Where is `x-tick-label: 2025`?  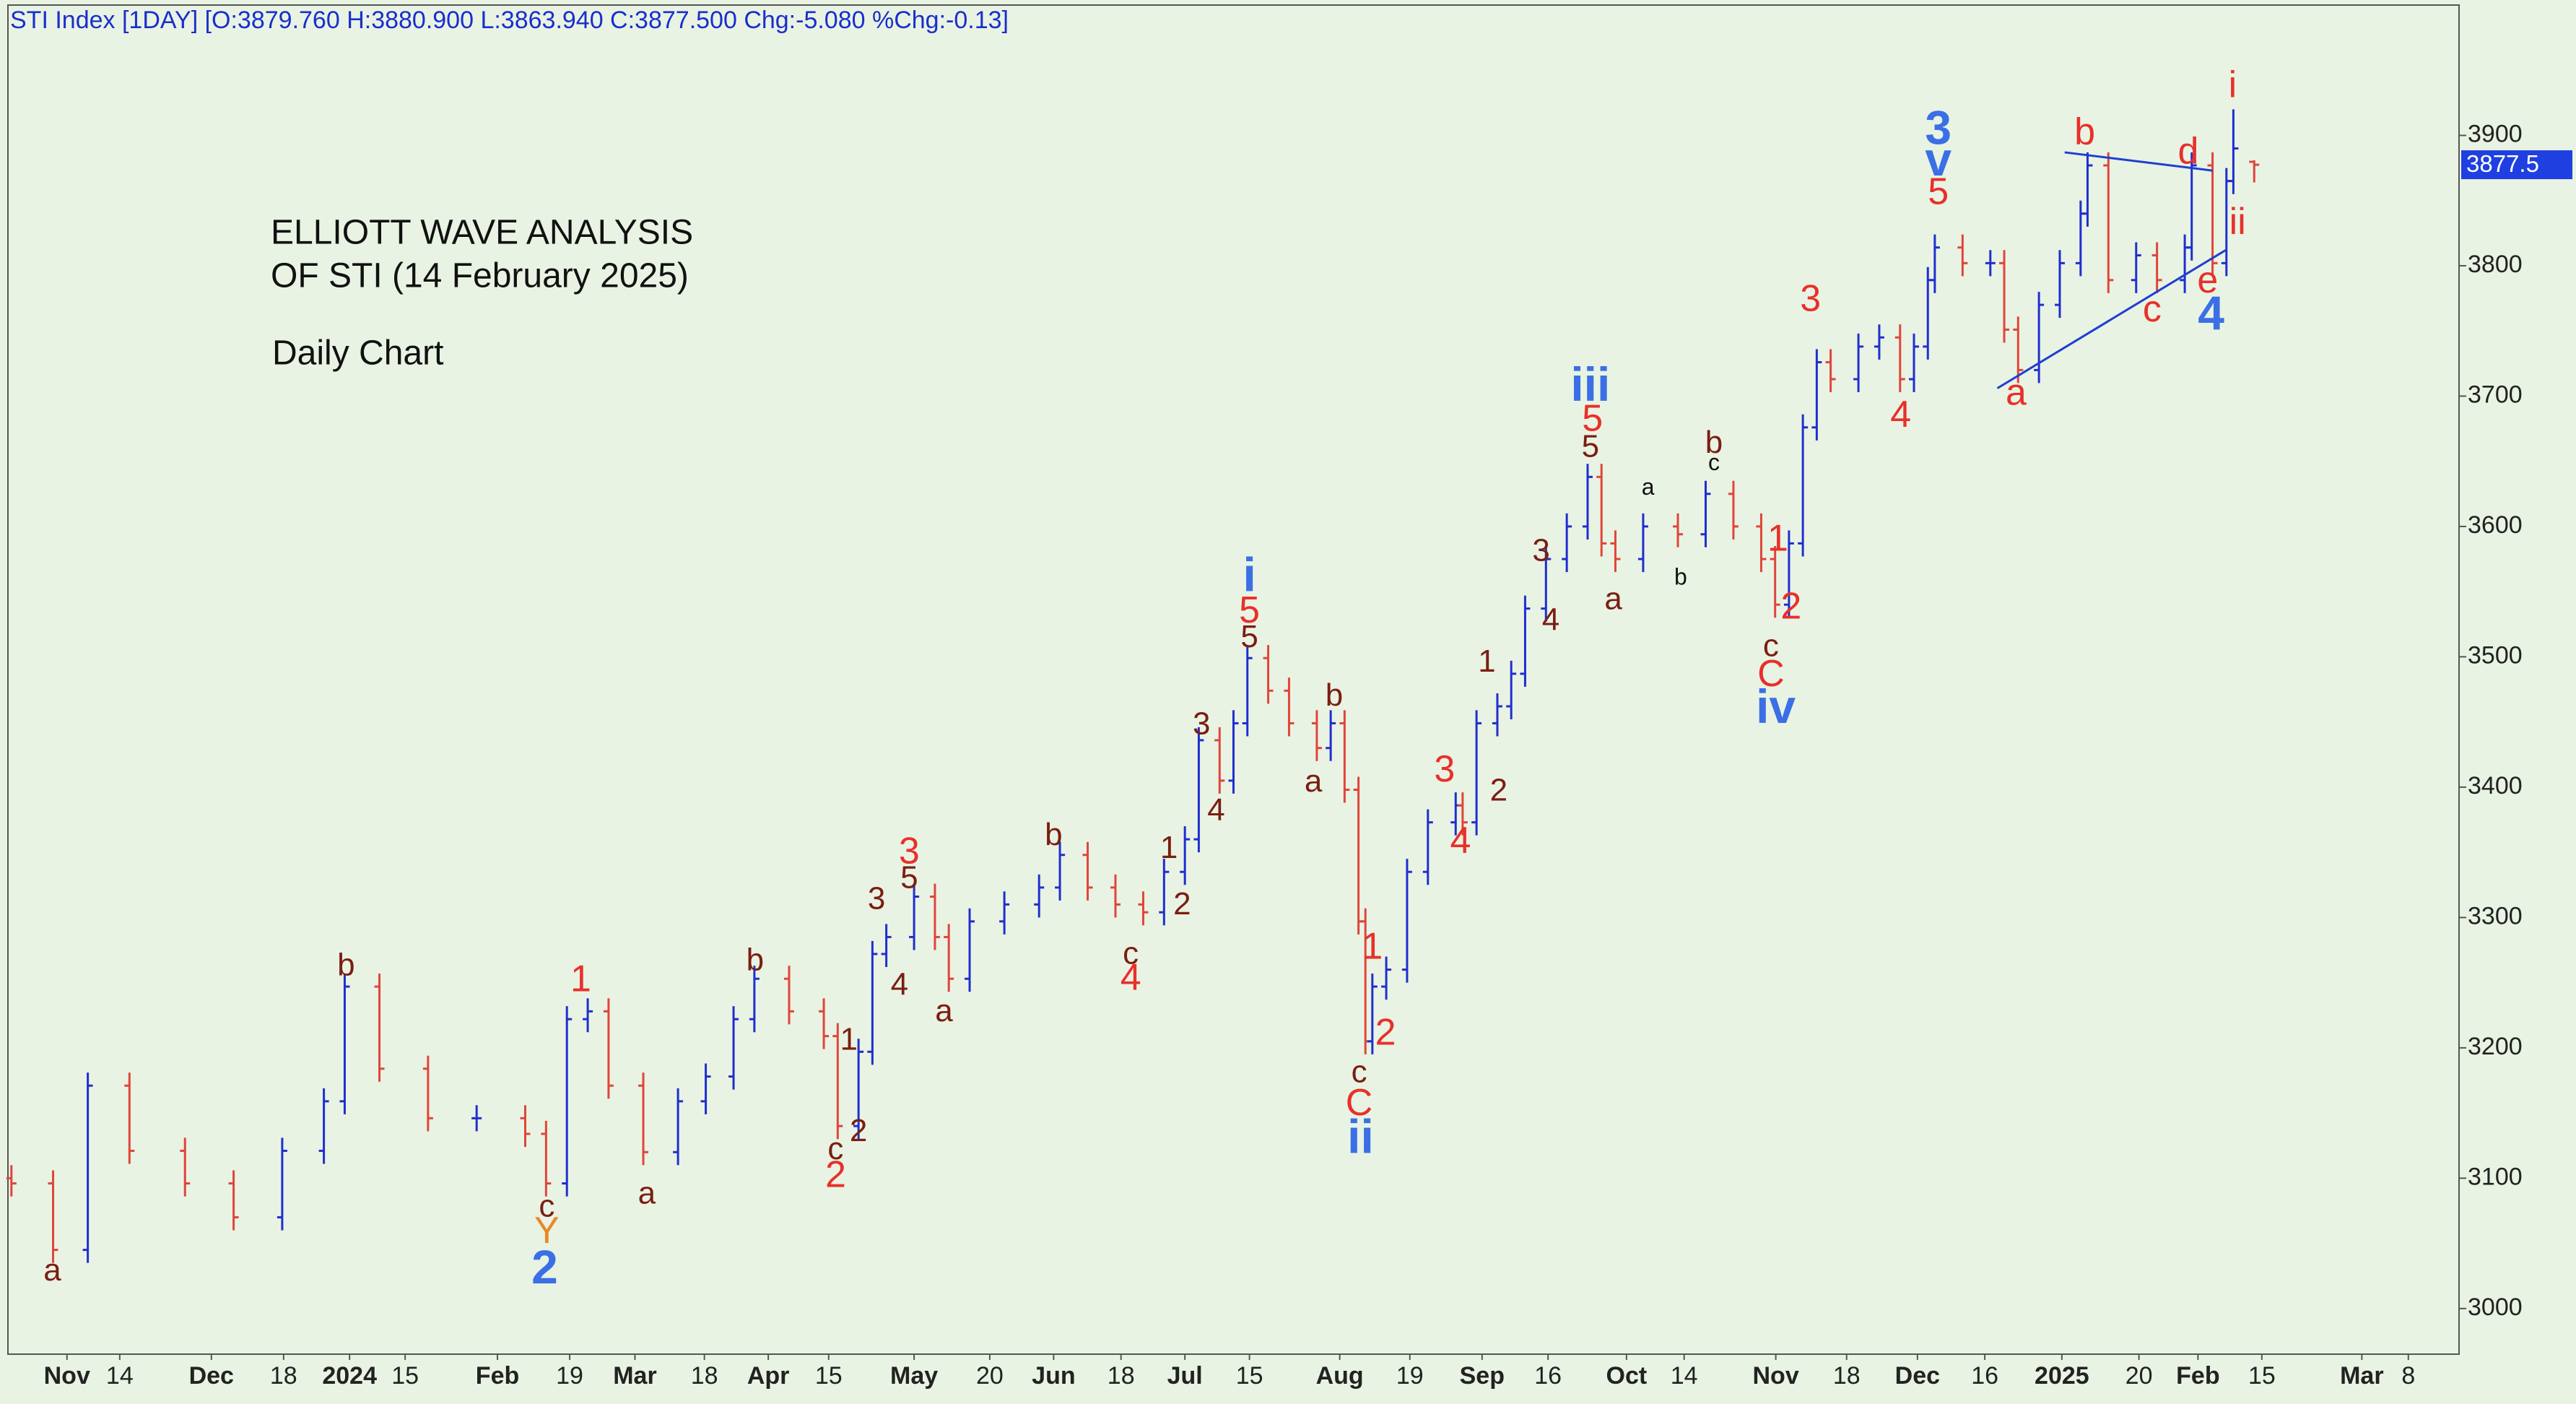
x-tick-label: 2025 is located at coordinates (2062, 1376).